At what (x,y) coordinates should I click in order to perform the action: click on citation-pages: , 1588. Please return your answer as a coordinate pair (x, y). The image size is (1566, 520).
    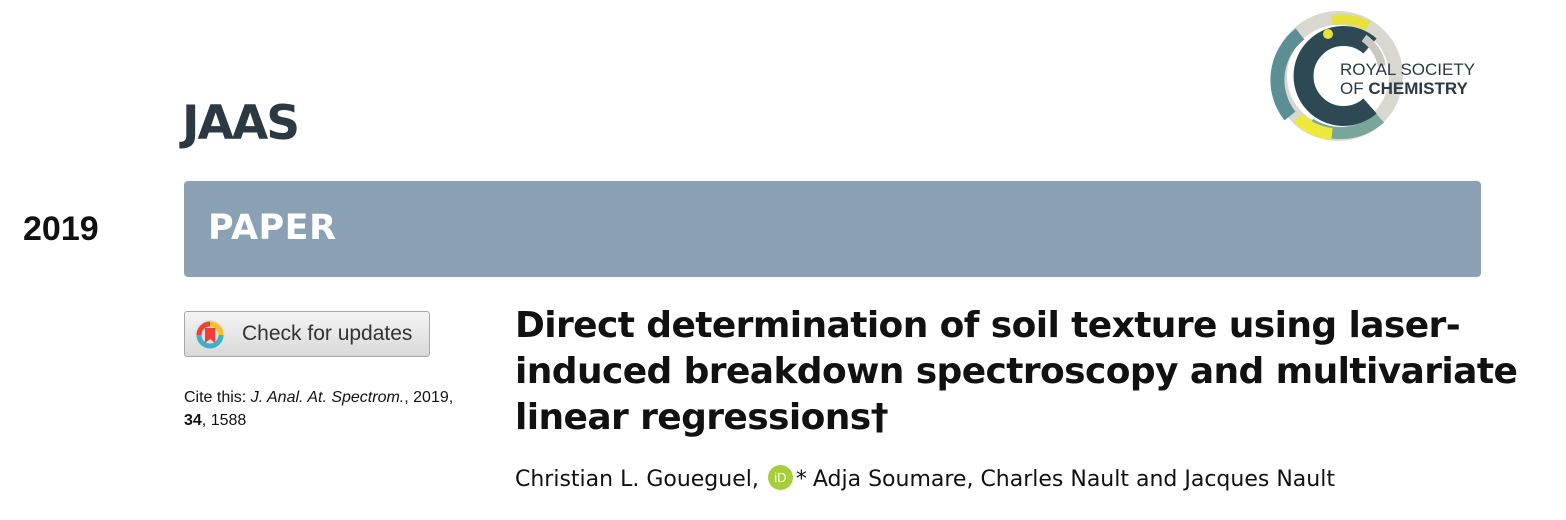
    Looking at the image, I should click on (224, 420).